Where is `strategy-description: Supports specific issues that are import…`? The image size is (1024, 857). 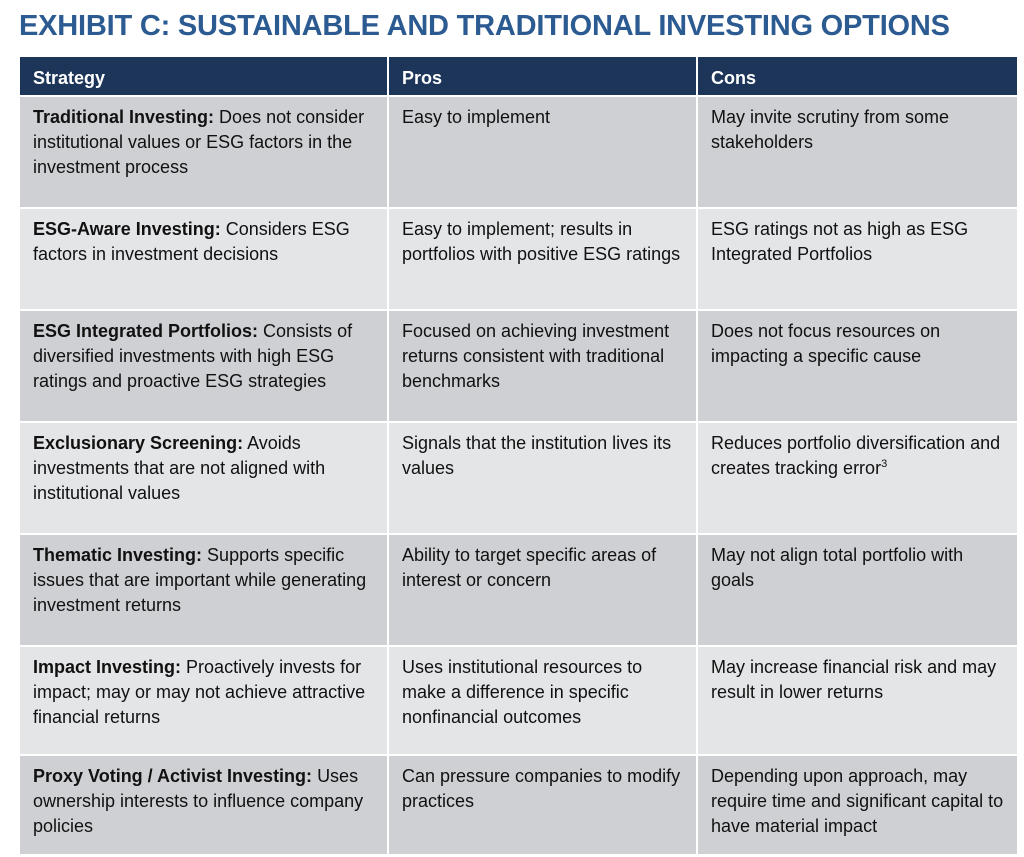 strategy-description: Supports specific issues that are import… is located at coordinates (200, 580).